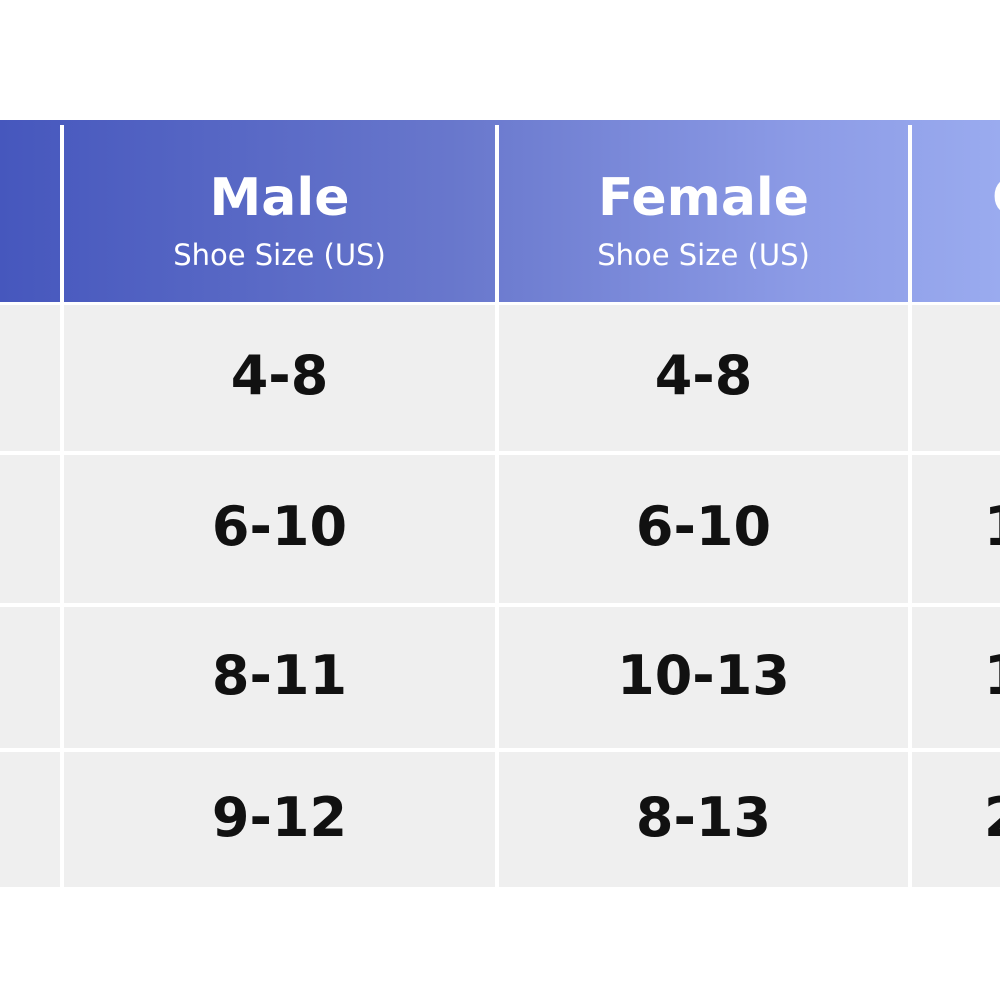 This screenshot has width=1000, height=1000. I want to click on cell-value: 2, so click(992, 817).